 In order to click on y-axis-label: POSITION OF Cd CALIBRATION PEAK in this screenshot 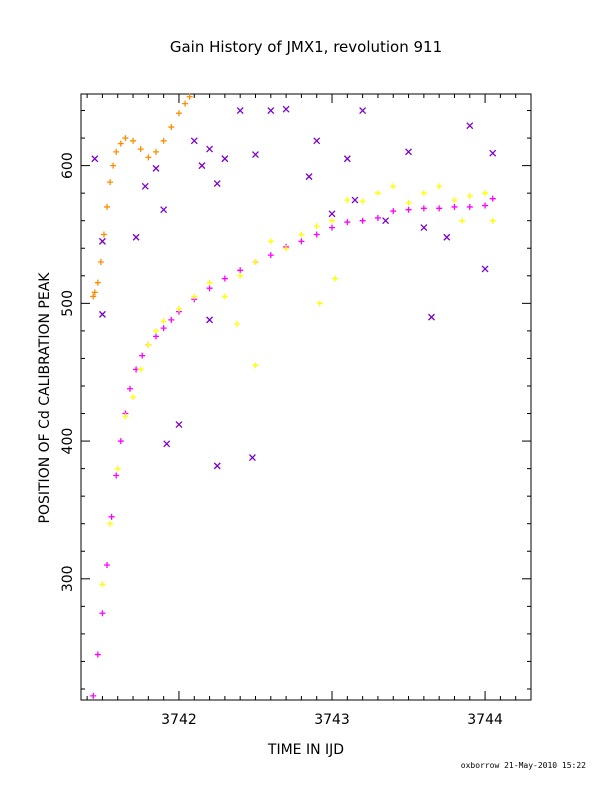, I will do `click(45, 398)`.